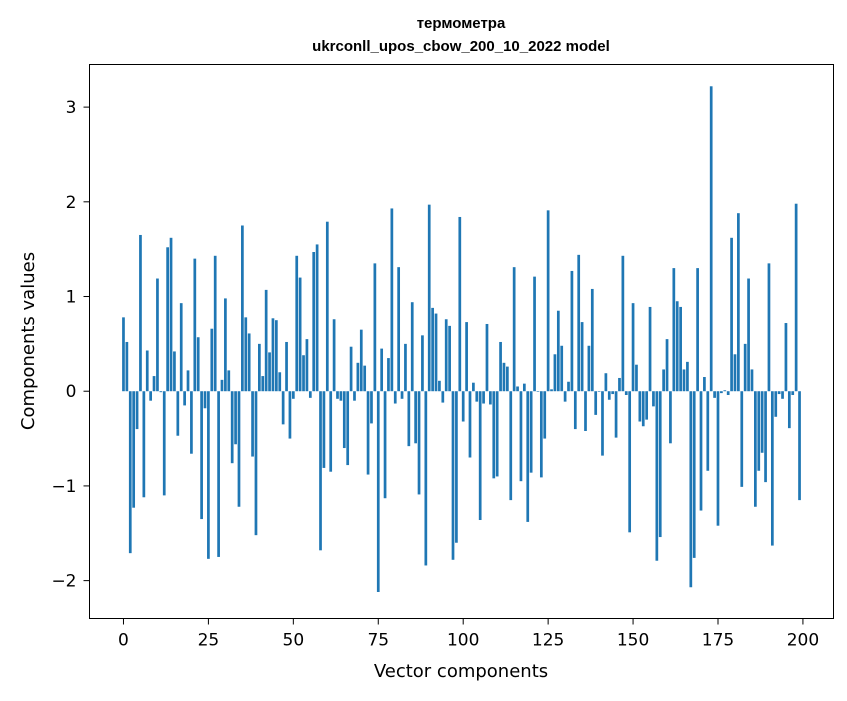 The width and height of the screenshot is (847, 701). I want to click on x-axis: 0 25 50 75 100 125 150 175 200, so click(468, 634).